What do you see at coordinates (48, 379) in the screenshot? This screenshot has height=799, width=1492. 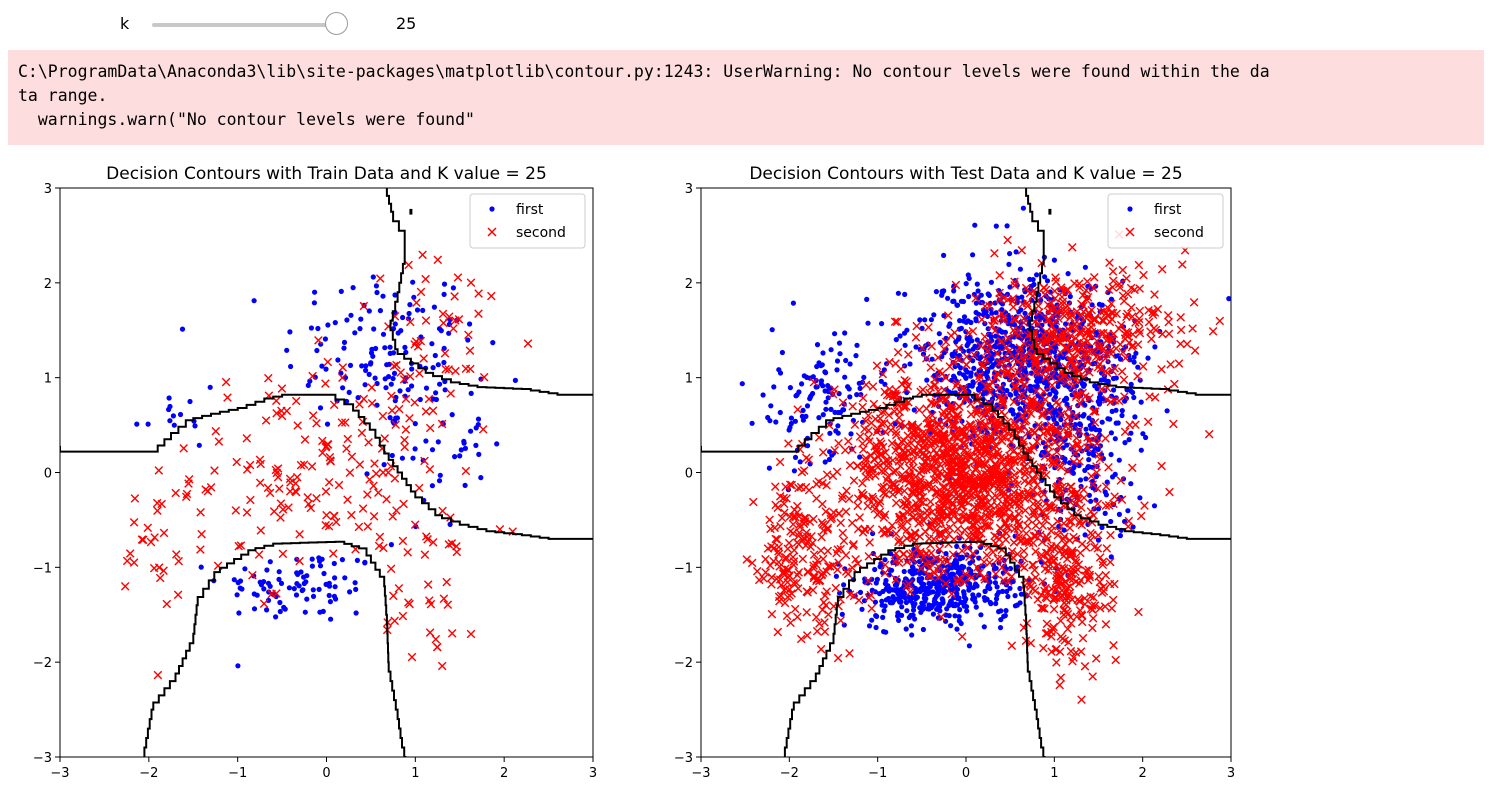 I see `y-tick-label: 1` at bounding box center [48, 379].